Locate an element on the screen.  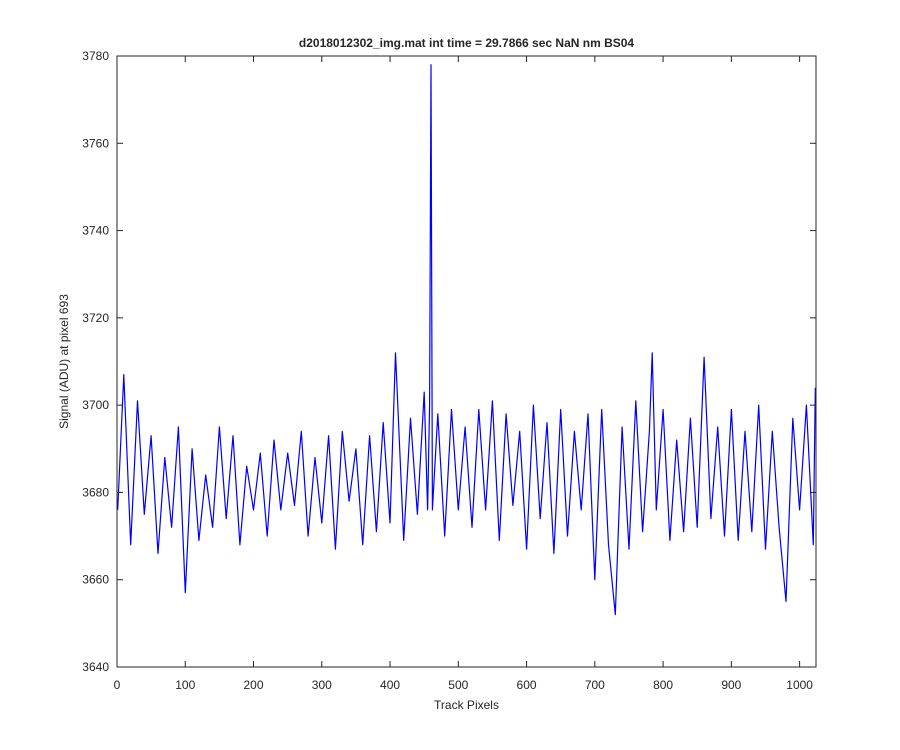
x-tick-label: 600 is located at coordinates (527, 685).